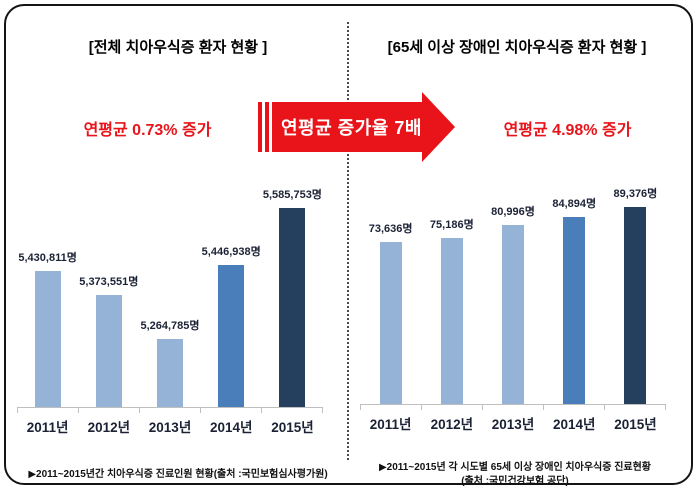  What do you see at coordinates (567, 130) in the screenshot?
I see `right-growth-rate-label: 연평균 4.98% 증가` at bounding box center [567, 130].